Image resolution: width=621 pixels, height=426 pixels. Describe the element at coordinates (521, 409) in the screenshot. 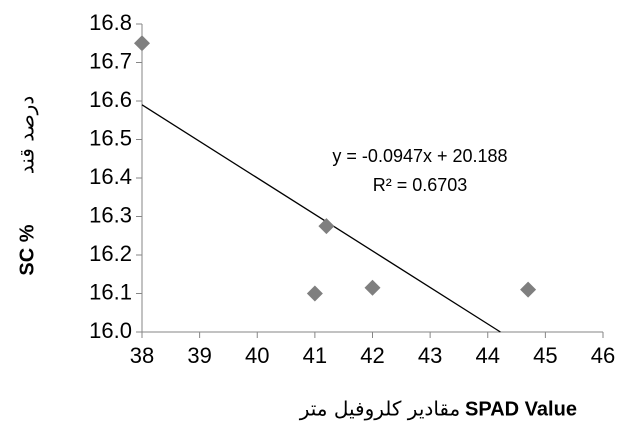

I see `x-axis-label: SPAD Value` at that location.